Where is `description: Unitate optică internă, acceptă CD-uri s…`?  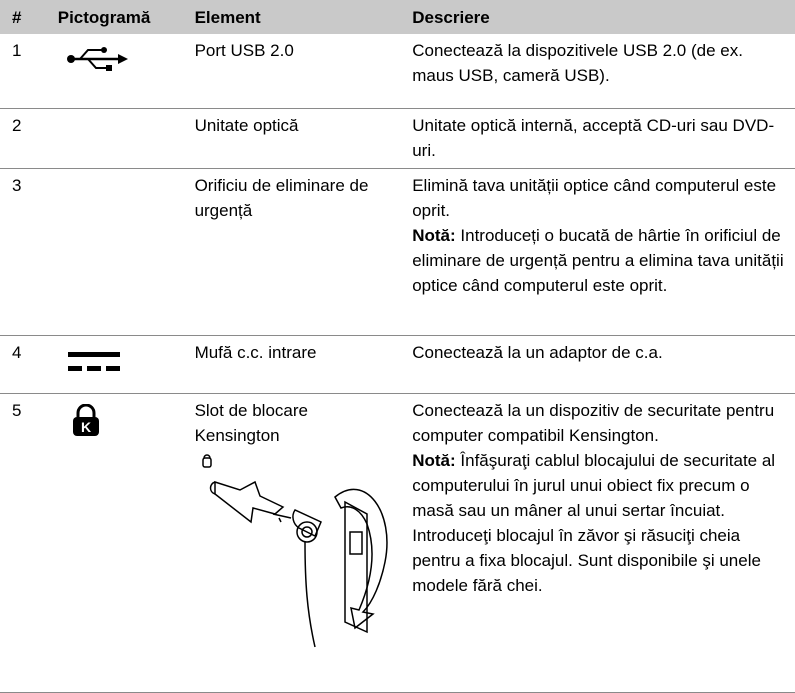 description: Unitate optică internă, acceptă CD-uri s… is located at coordinates (599, 138).